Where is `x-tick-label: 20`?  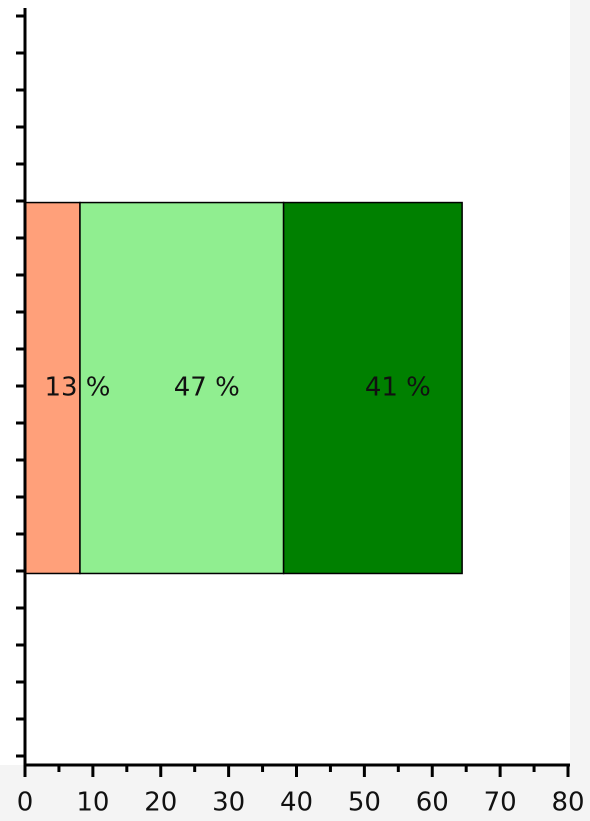 x-tick-label: 20 is located at coordinates (160, 803).